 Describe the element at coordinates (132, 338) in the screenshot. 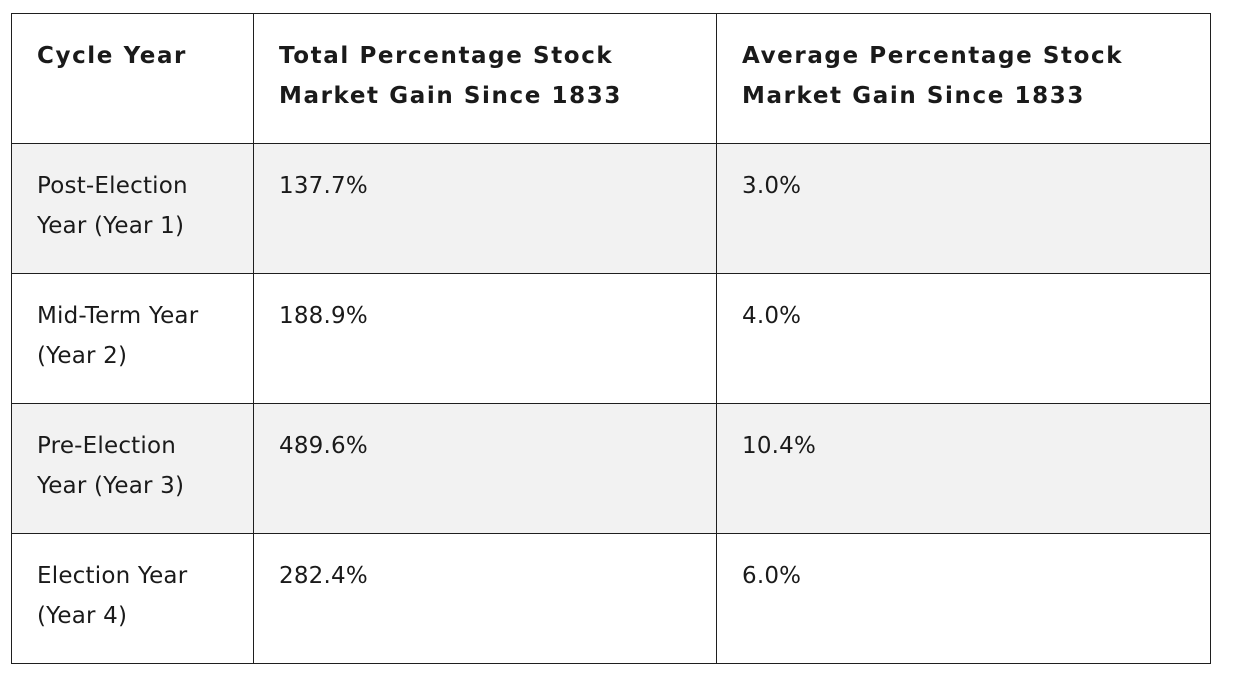

I see `cell-cycle-year: Mid-Term Year (Year 2)` at that location.